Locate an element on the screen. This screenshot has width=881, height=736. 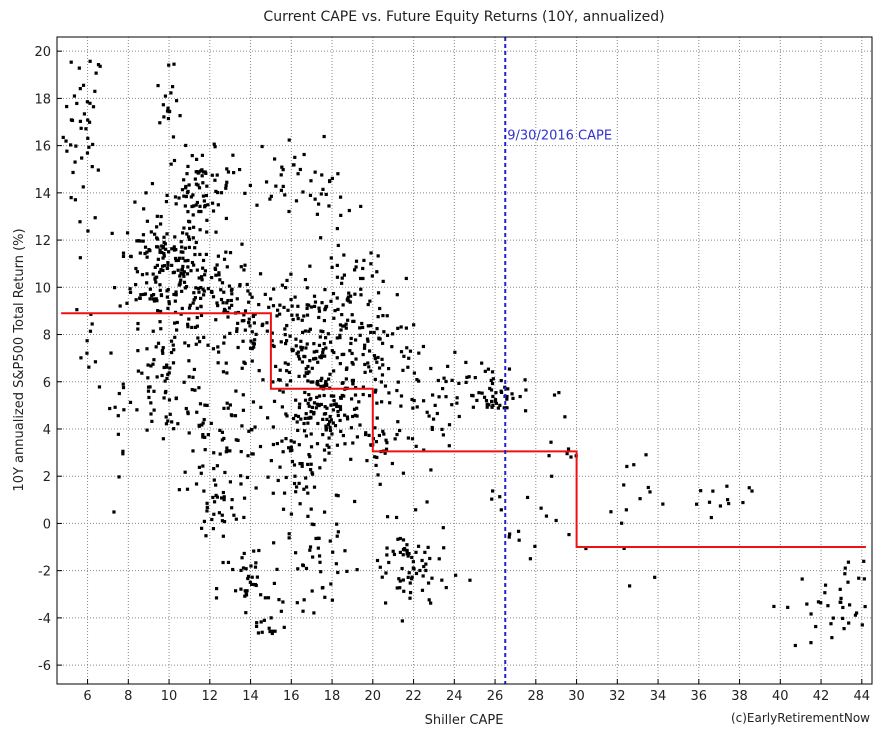
x-tick-label: 32 is located at coordinates (617, 696).